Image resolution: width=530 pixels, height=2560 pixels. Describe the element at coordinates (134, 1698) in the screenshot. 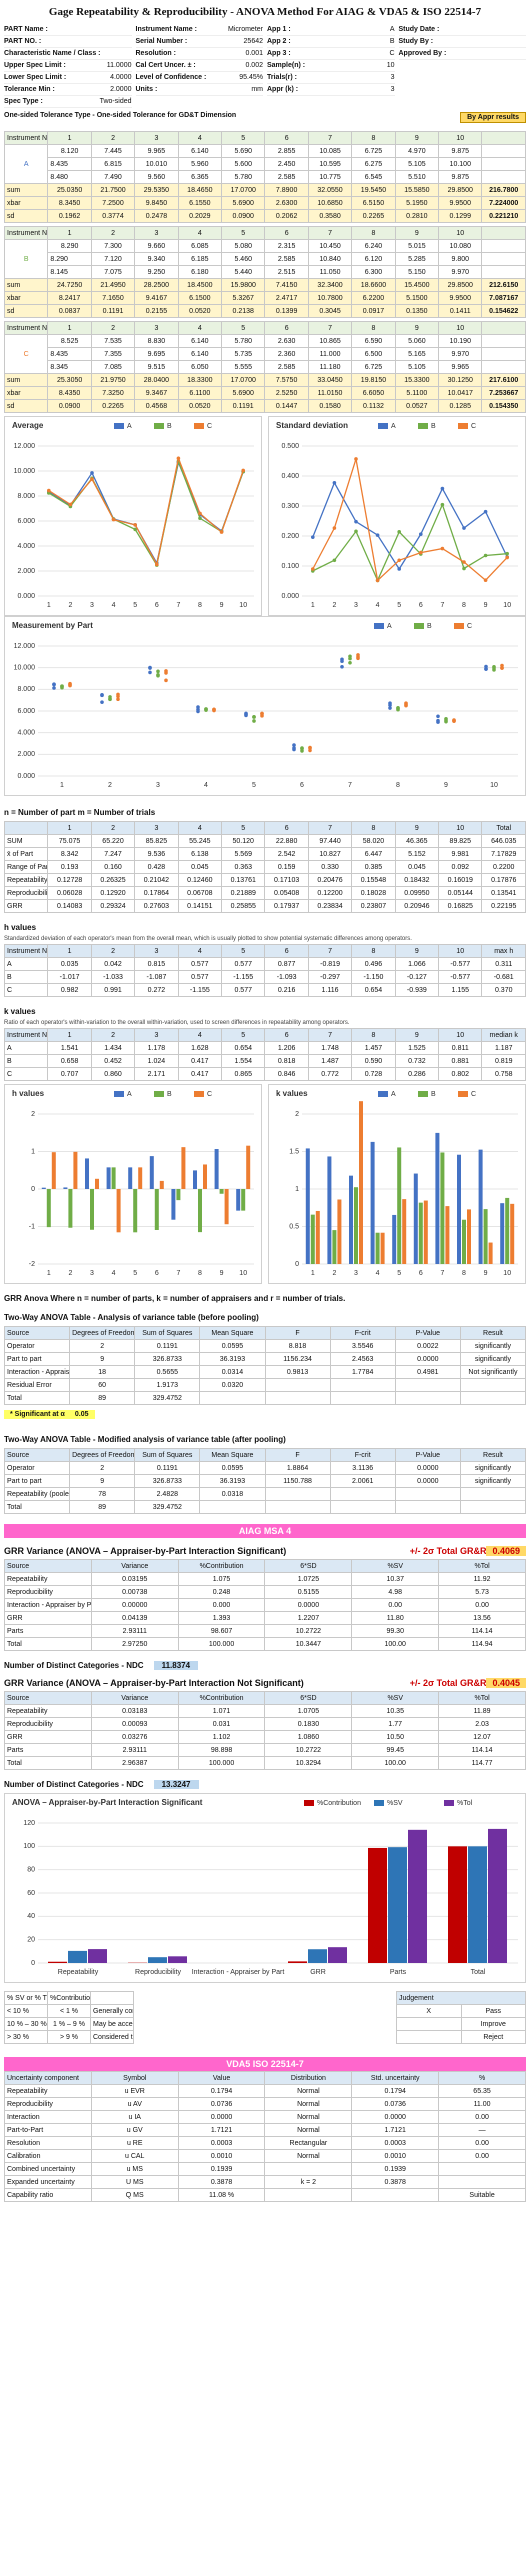

I see `header-cell: Variance` at that location.